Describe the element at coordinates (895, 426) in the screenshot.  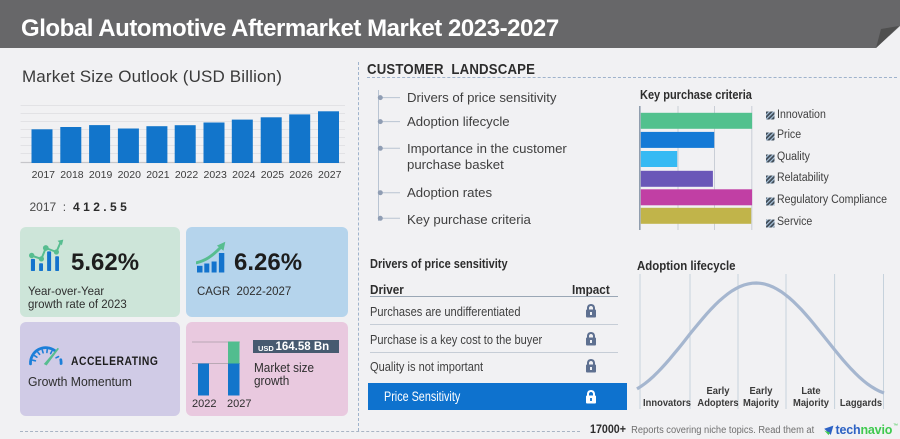
I see `svg-text: ™` at that location.